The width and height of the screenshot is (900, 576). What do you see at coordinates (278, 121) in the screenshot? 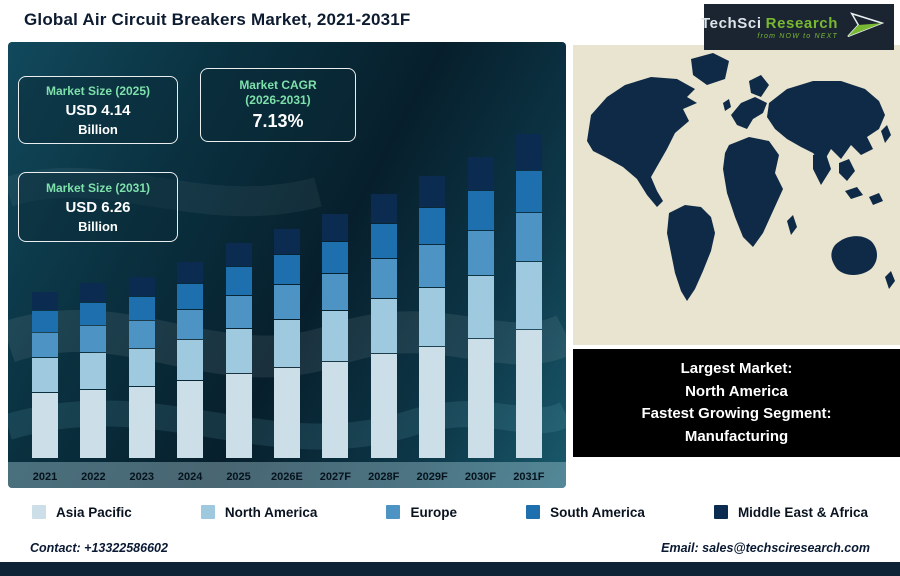
I see `stat-value: 7.13%` at bounding box center [278, 121].